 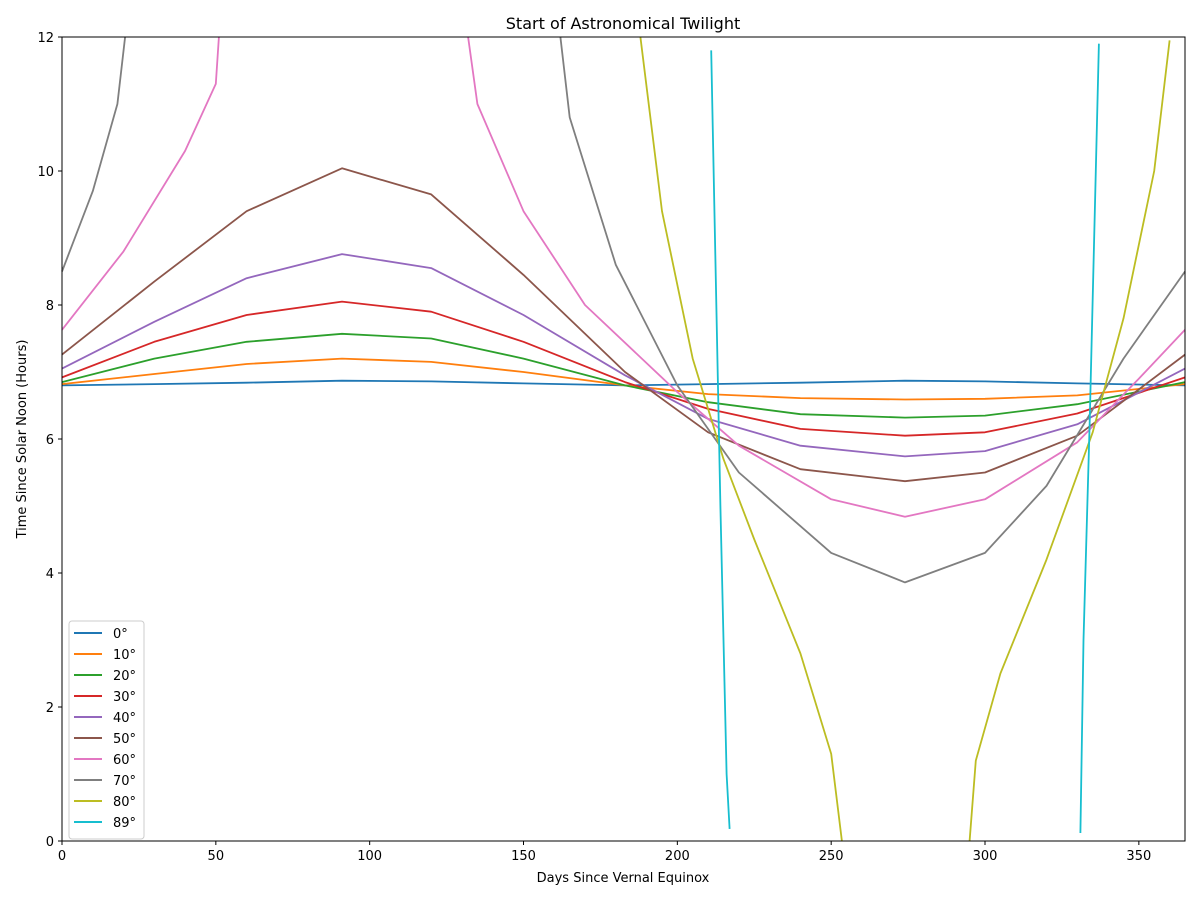 What do you see at coordinates (124, 697) in the screenshot?
I see `legend-label-3: 30°` at bounding box center [124, 697].